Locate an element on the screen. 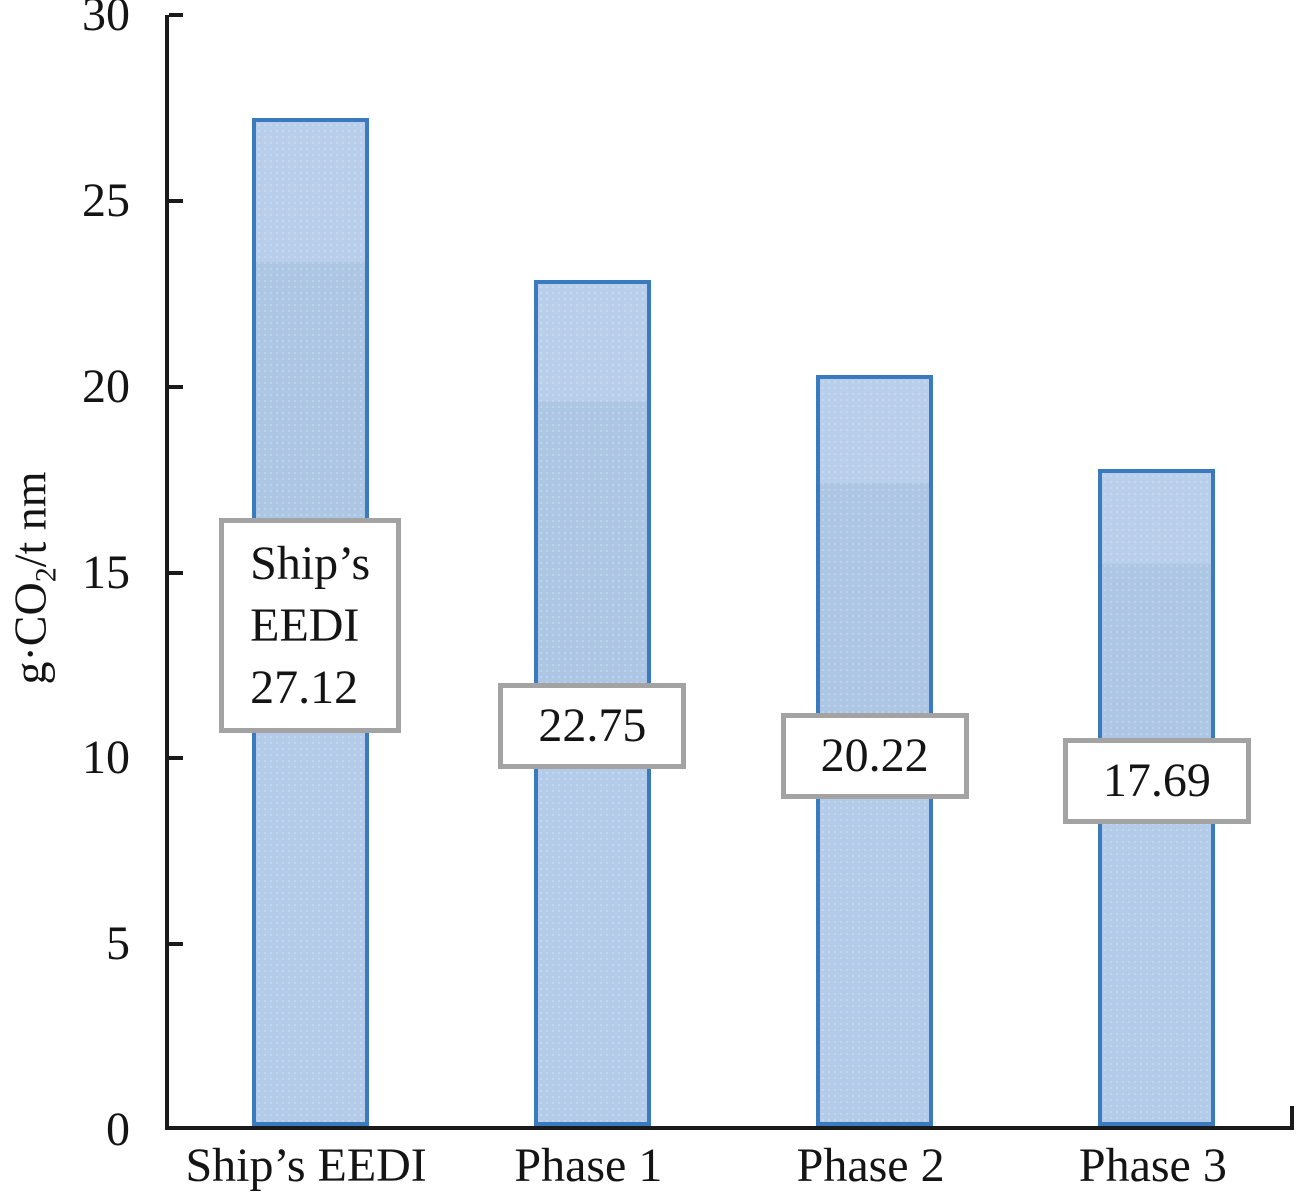 The height and width of the screenshot is (1201, 1300). data-label-text: 17.69 is located at coordinates (1156, 780).